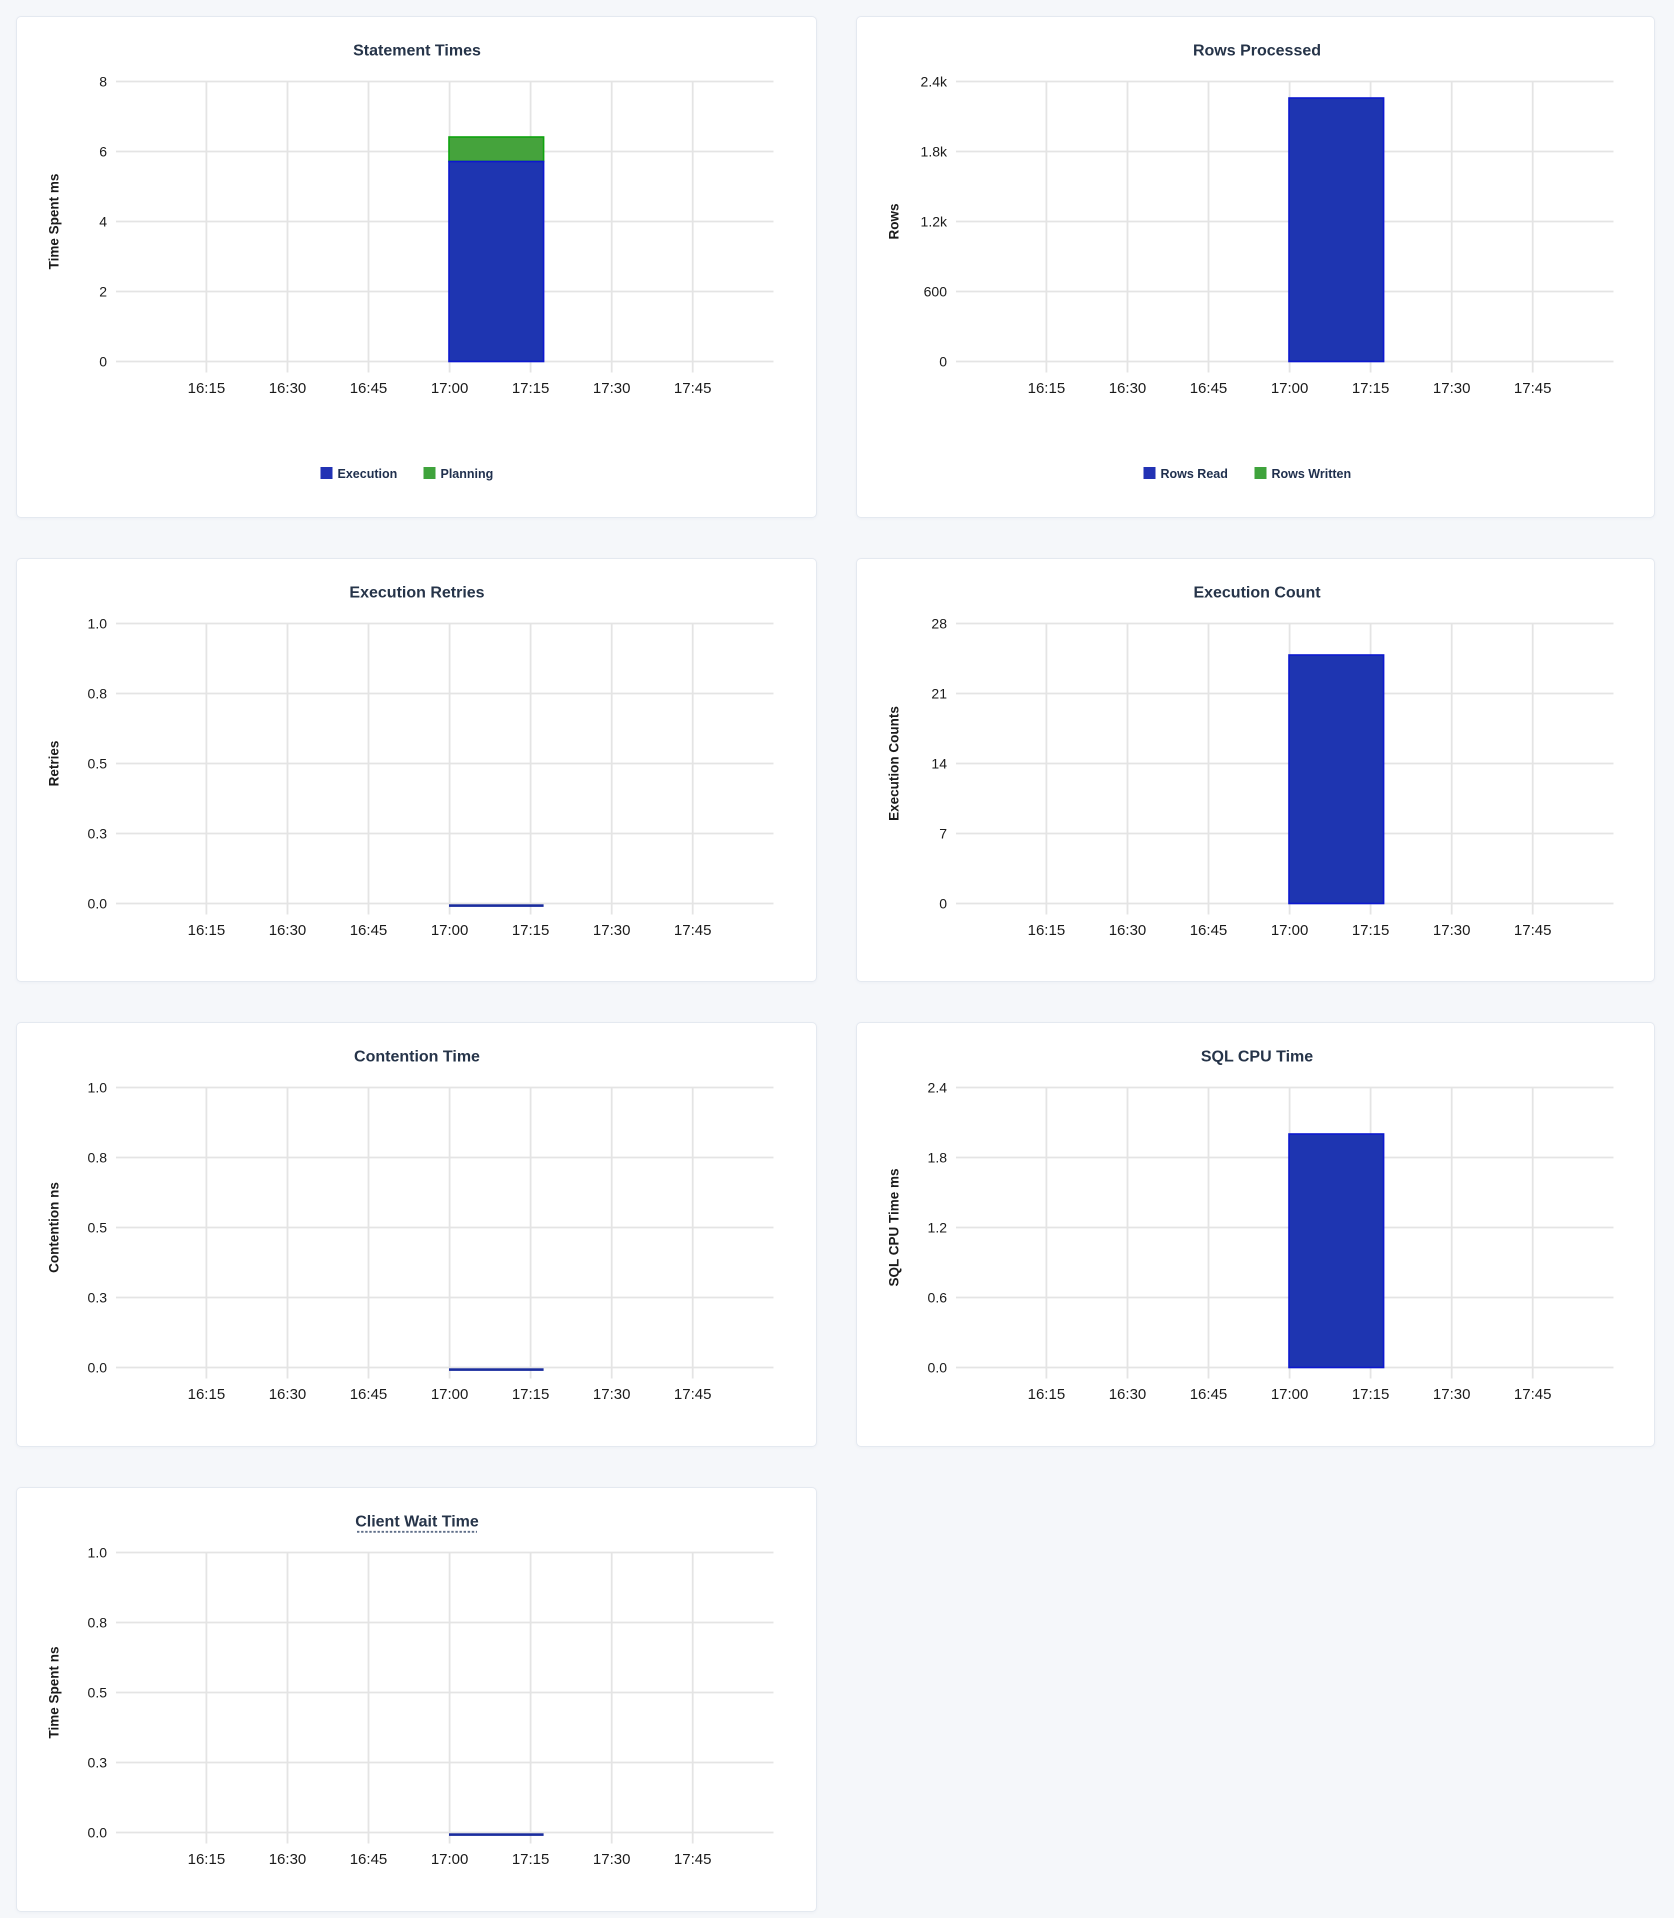 This screenshot has height=1918, width=1674. Describe the element at coordinates (1257, 50) in the screenshot. I see `svg-text: Rows Processed` at that location.